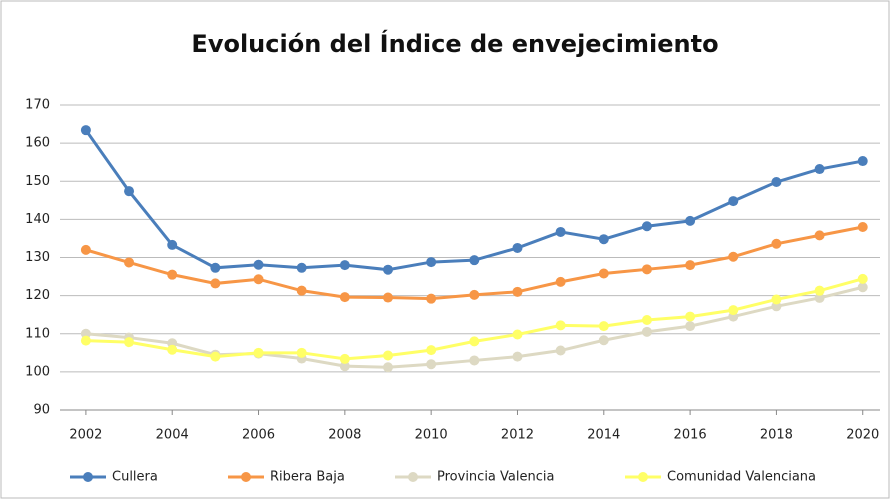 This screenshot has width=891, height=500. What do you see at coordinates (37, 105) in the screenshot?
I see `y-tick-label: 170` at bounding box center [37, 105].